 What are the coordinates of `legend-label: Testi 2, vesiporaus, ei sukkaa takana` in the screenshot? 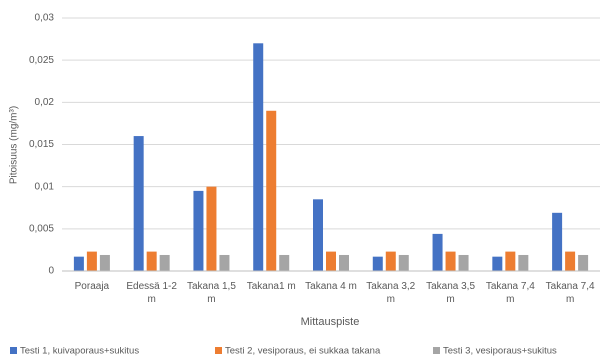 It's located at (303, 351).